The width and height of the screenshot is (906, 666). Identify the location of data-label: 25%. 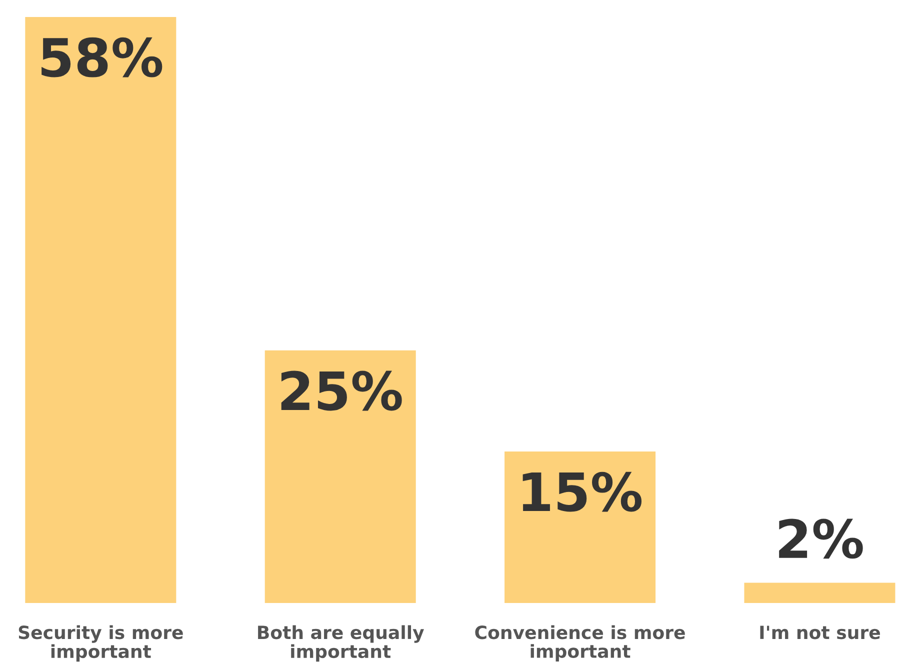
(341, 390).